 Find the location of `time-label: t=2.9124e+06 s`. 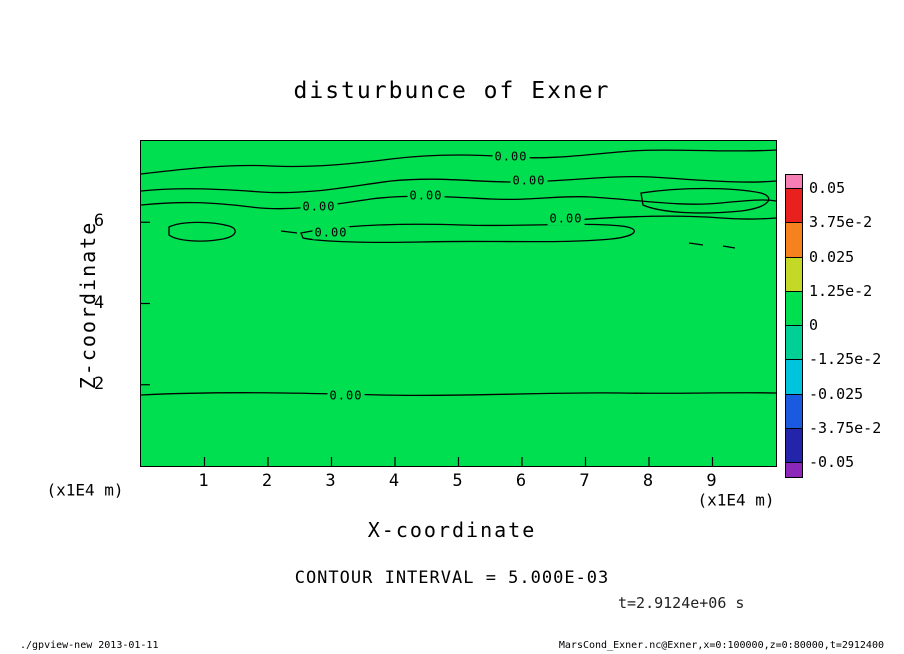

time-label: t=2.9124e+06 s is located at coordinates (681, 603).